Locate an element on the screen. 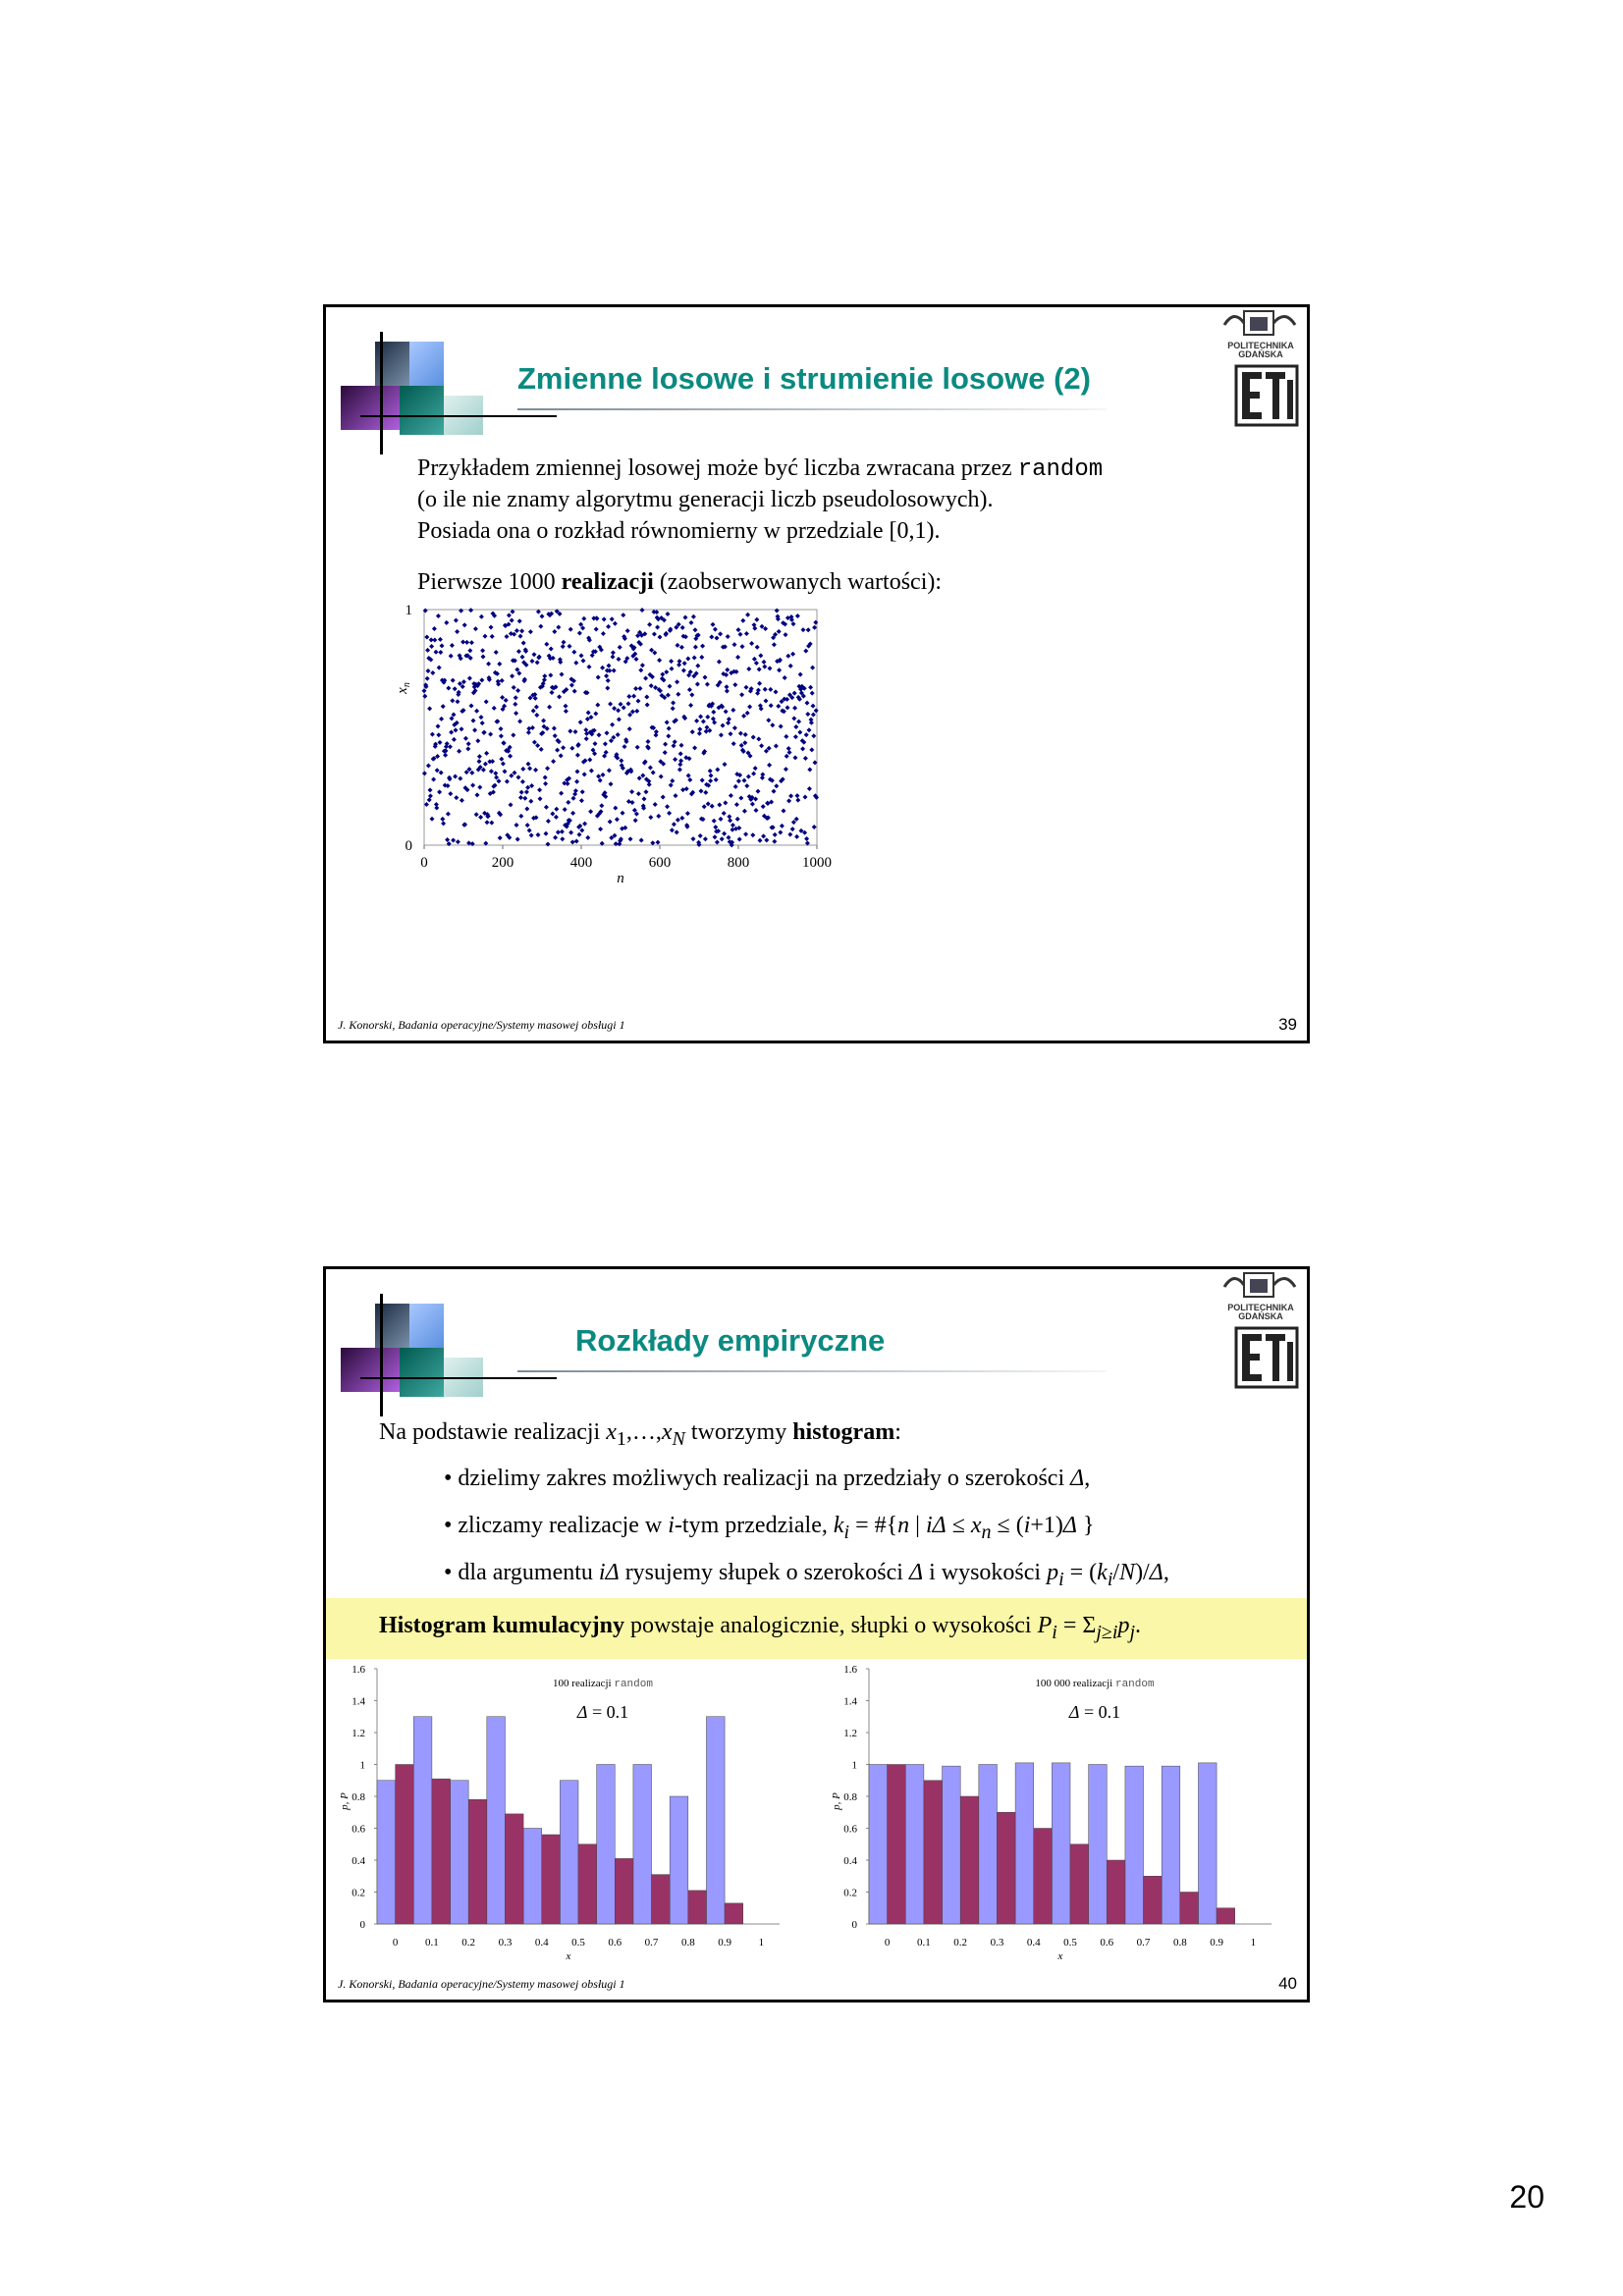 The image size is (1623, 2296). x-tick-label: 0.4 is located at coordinates (542, 1943).